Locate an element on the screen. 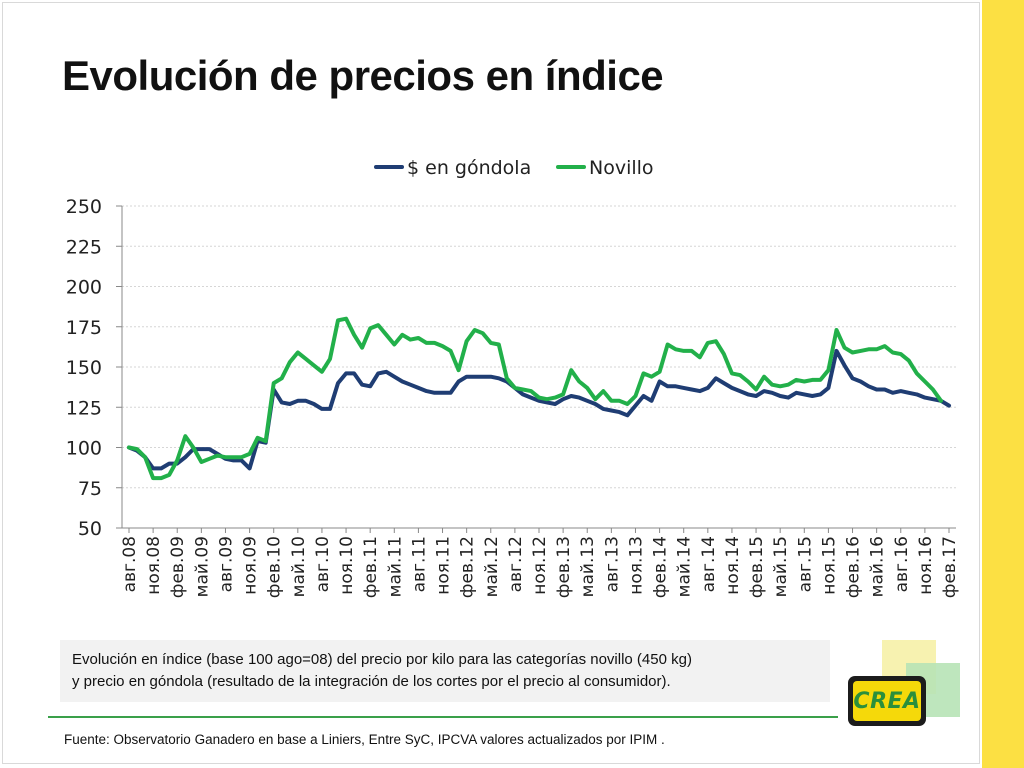 This screenshot has height=768, width=1024. x-tick-label: авг.14 is located at coordinates (709, 564).